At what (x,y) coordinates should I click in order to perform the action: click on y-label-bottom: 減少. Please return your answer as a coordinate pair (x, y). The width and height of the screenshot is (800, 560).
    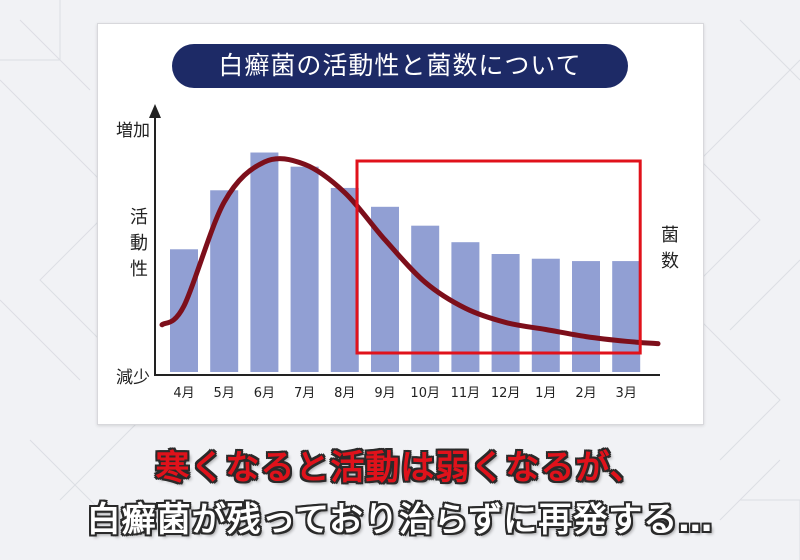
    Looking at the image, I should click on (133, 378).